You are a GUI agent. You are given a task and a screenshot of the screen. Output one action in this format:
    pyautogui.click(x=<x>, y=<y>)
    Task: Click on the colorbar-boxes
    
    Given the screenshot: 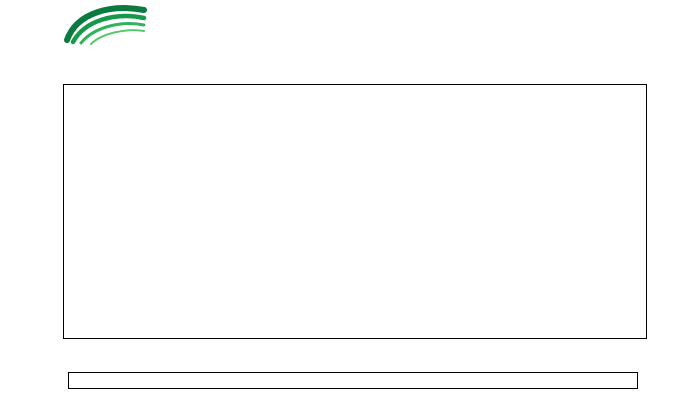 What is the action you would take?
    pyautogui.click(x=353, y=380)
    